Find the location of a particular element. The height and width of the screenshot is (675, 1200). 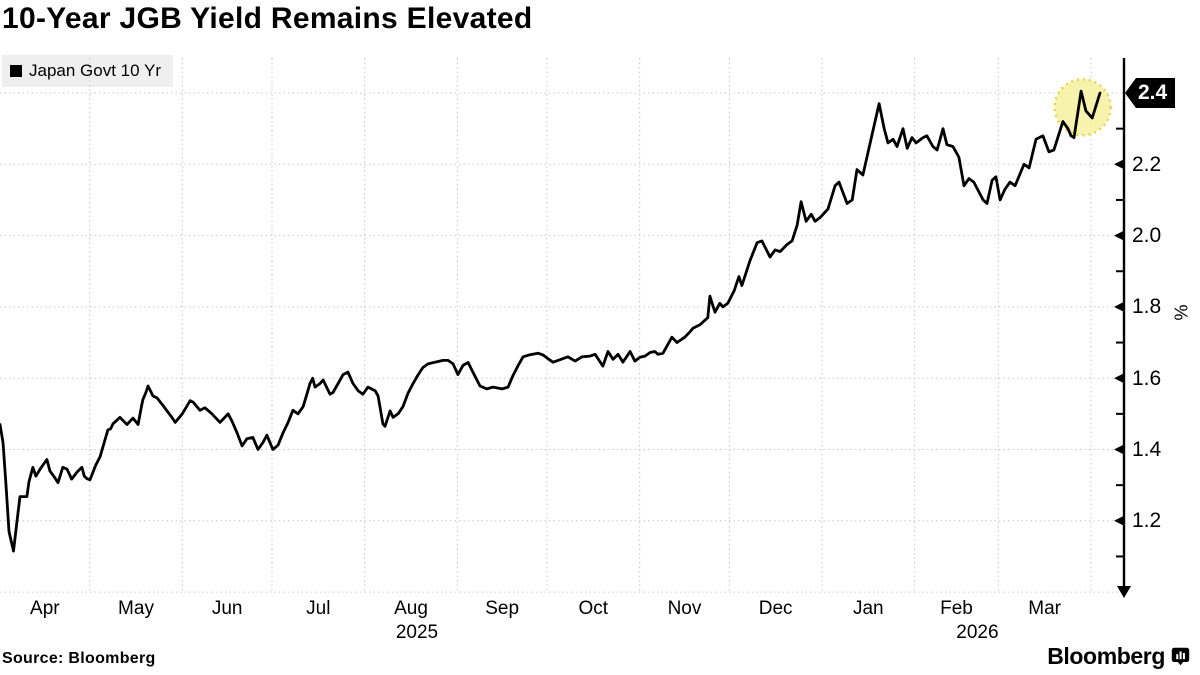

y-axis-end-arrow-icon is located at coordinates (1124, 592).